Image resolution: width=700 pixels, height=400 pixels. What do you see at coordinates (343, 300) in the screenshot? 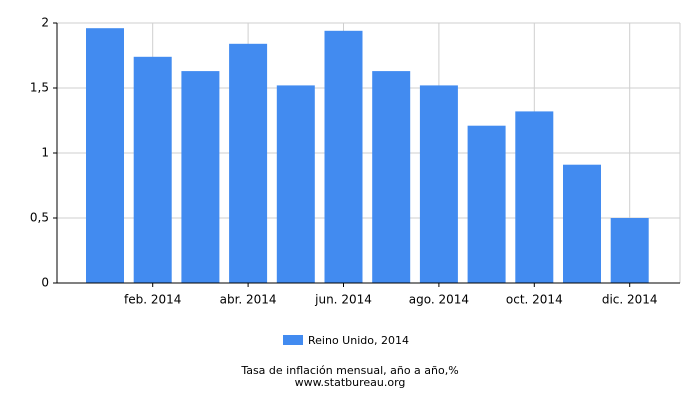
I see `x-tick-label: jun. 2014` at bounding box center [343, 300].